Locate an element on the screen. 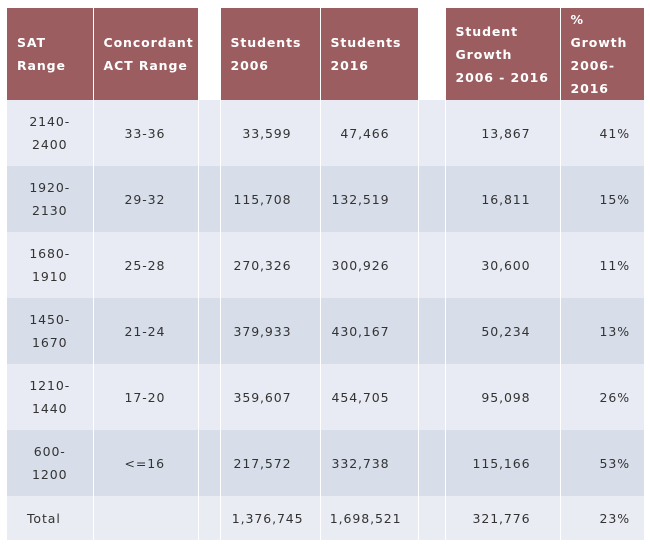 This screenshot has height=545, width=650. student-growth-cell: 95,098 is located at coordinates (503, 397).